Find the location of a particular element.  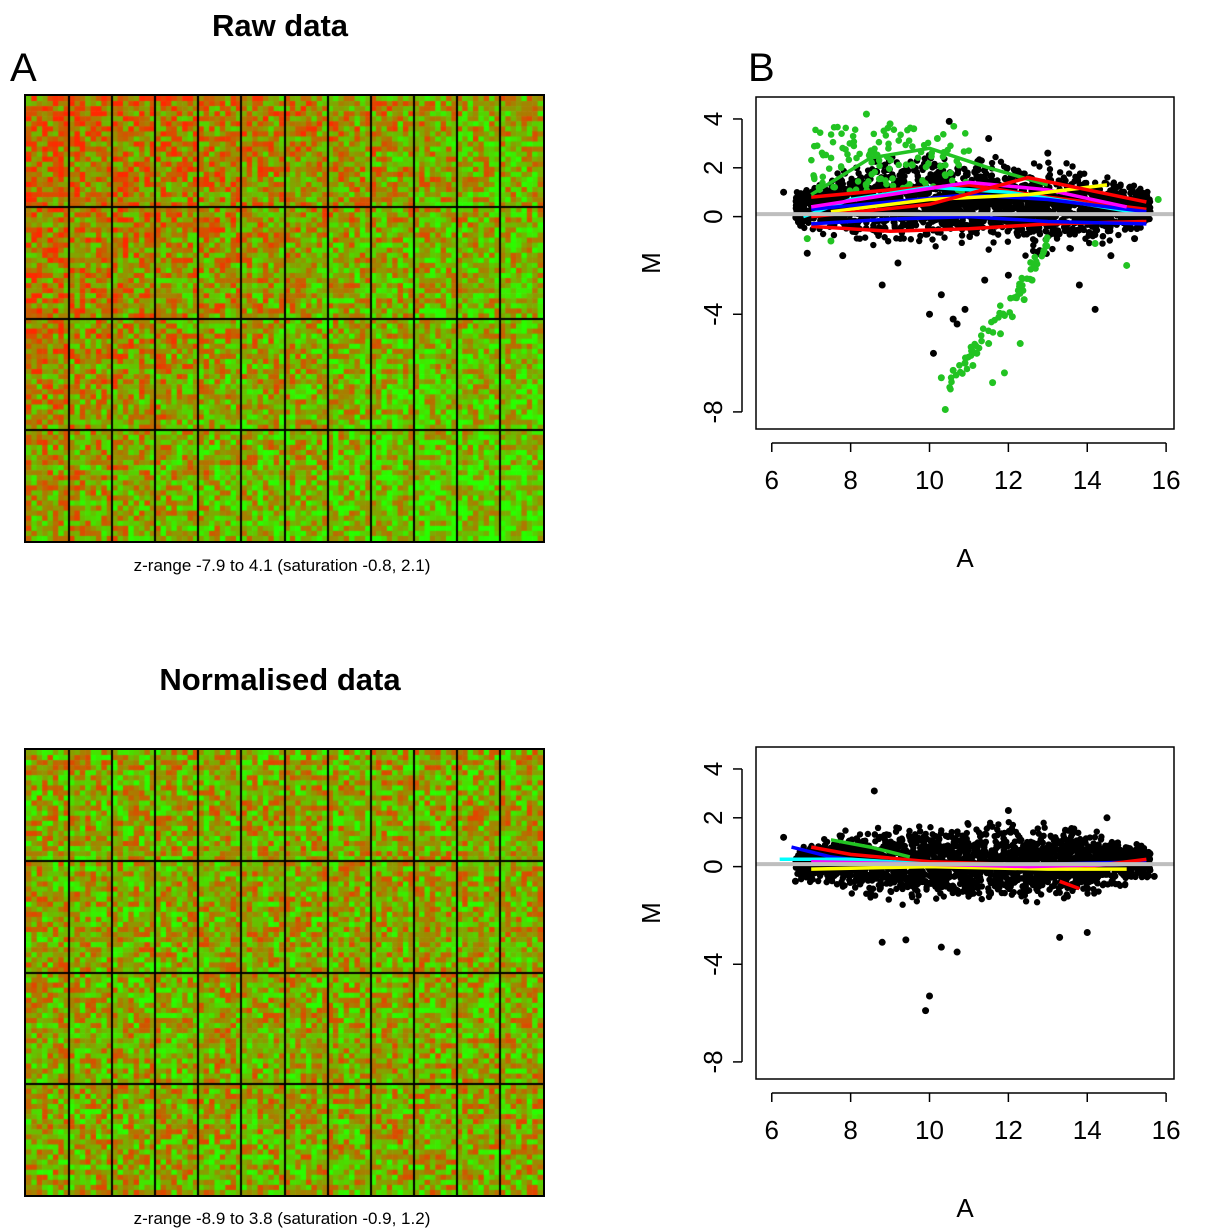

x-tick-label: 10 is located at coordinates (929, 480).